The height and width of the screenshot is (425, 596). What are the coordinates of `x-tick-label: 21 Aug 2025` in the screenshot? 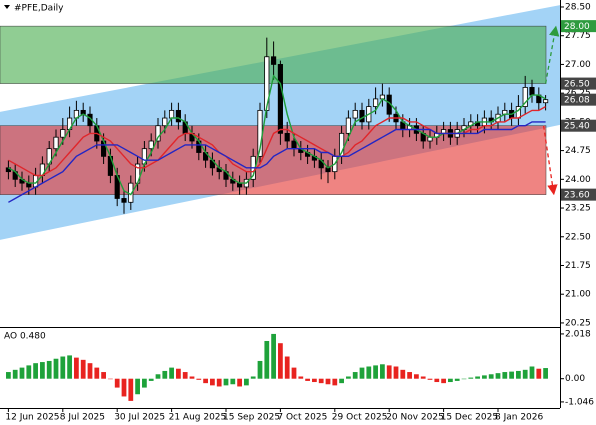 It's located at (198, 418).